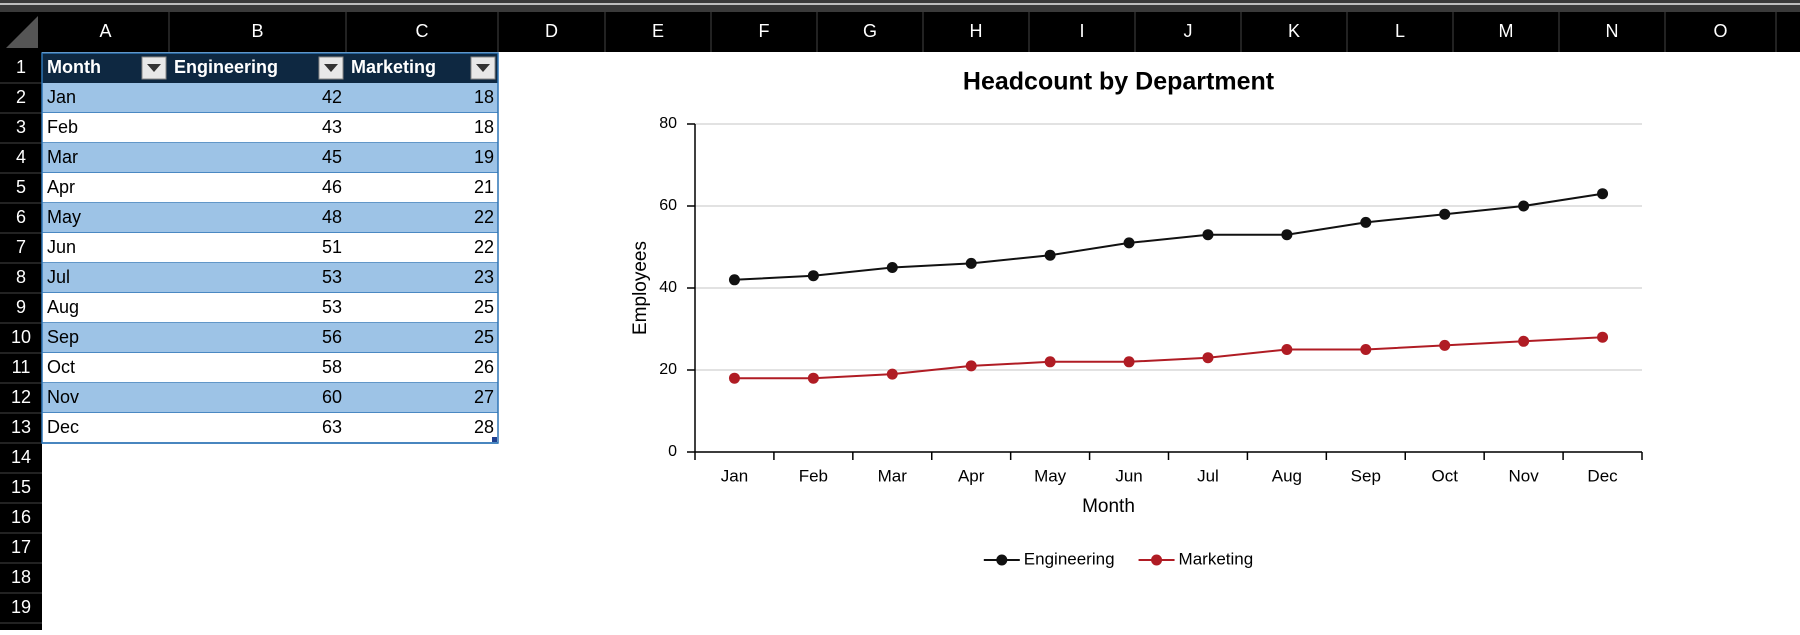 The height and width of the screenshot is (635, 1800). Describe the element at coordinates (1506, 31) in the screenshot. I see `column-header: M` at that location.